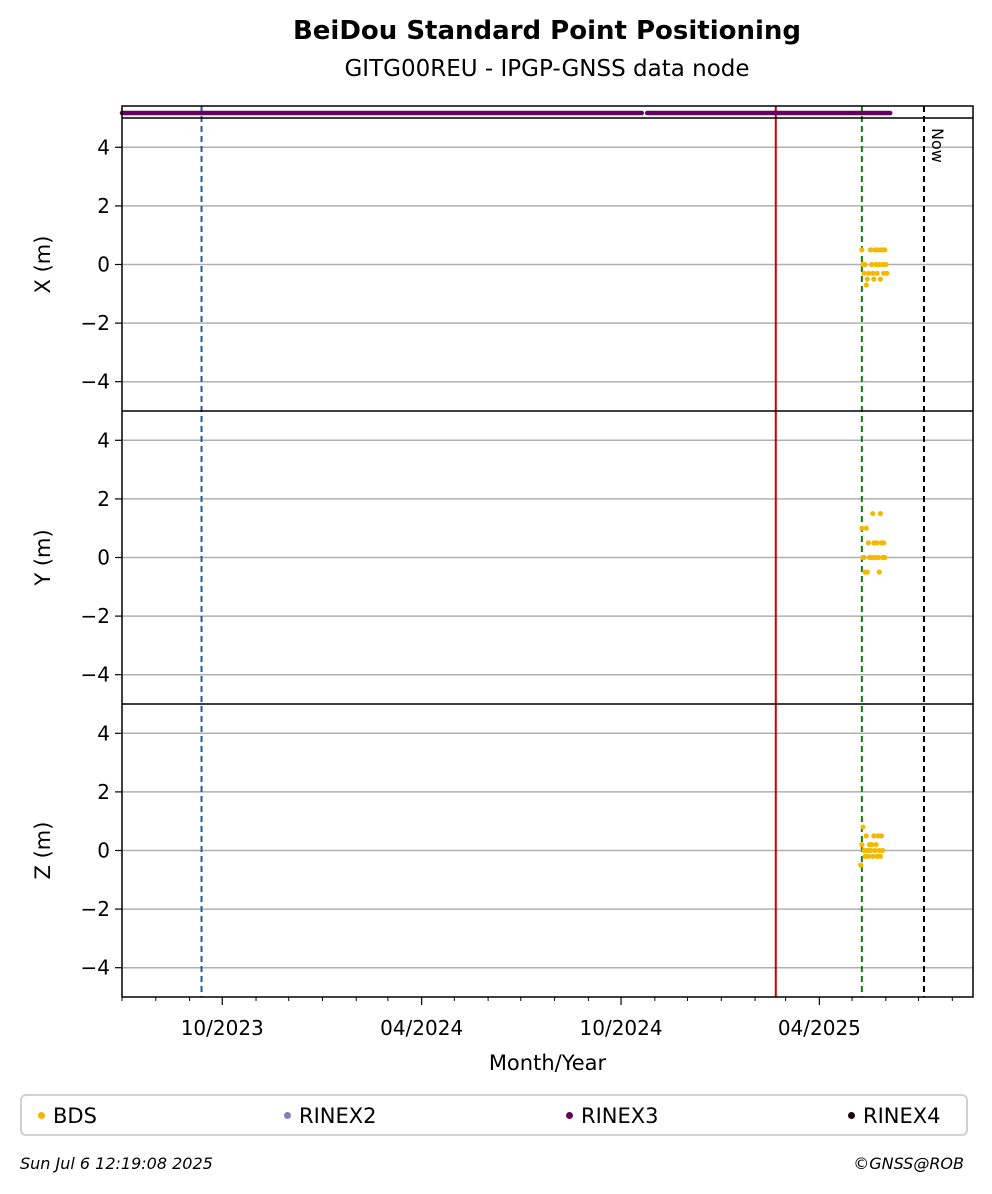 Image resolution: width=992 pixels, height=1194 pixels. Describe the element at coordinates (548, 1063) in the screenshot. I see `x-axis-label: Month/Year` at that location.